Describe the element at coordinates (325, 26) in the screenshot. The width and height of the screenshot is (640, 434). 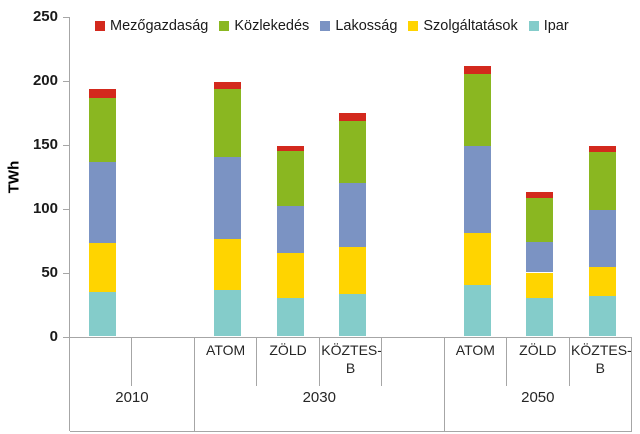
I see `legend-swatch-icon-lakossag` at that location.